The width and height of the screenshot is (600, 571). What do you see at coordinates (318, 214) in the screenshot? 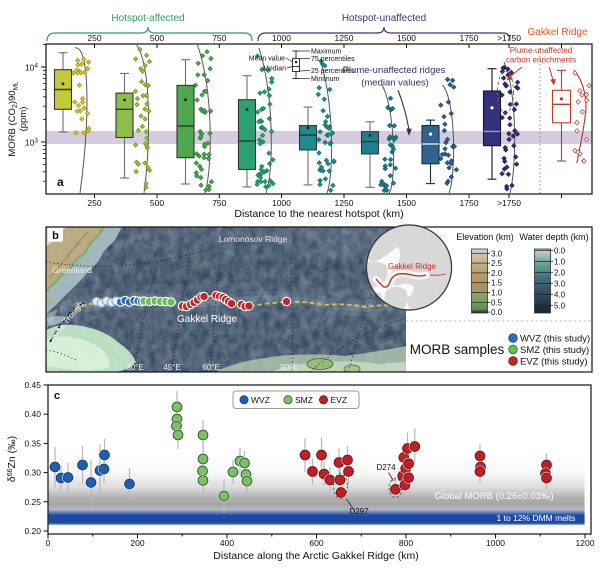
I see `svg-text:Distance to the nearest hotspo: Distance to the nearest hotspot (km)` at bounding box center [318, 214].